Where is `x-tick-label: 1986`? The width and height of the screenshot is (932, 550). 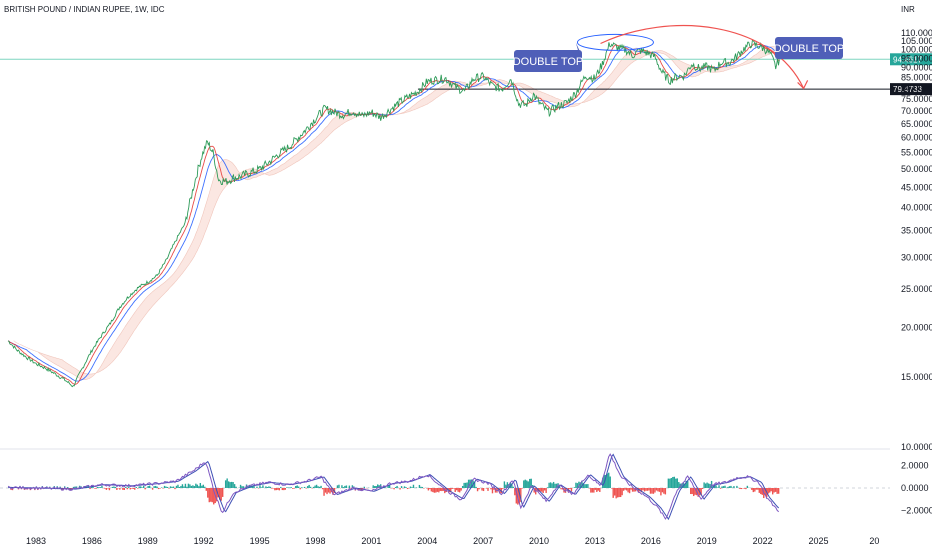
x-tick-label: 1986 is located at coordinates (92, 541).